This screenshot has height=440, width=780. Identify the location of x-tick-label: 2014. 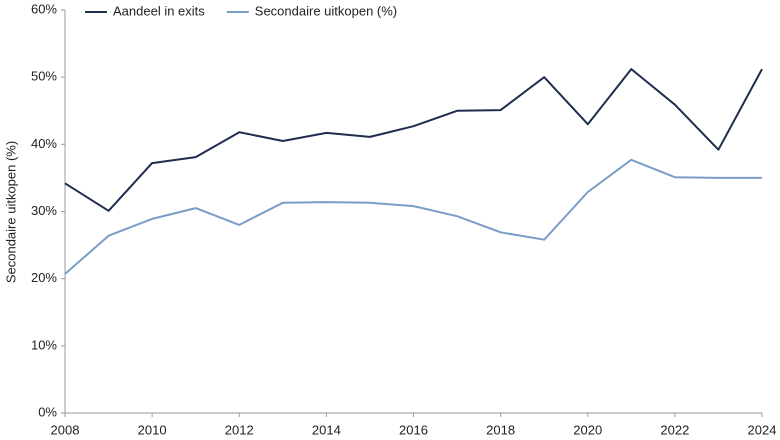
(326, 429).